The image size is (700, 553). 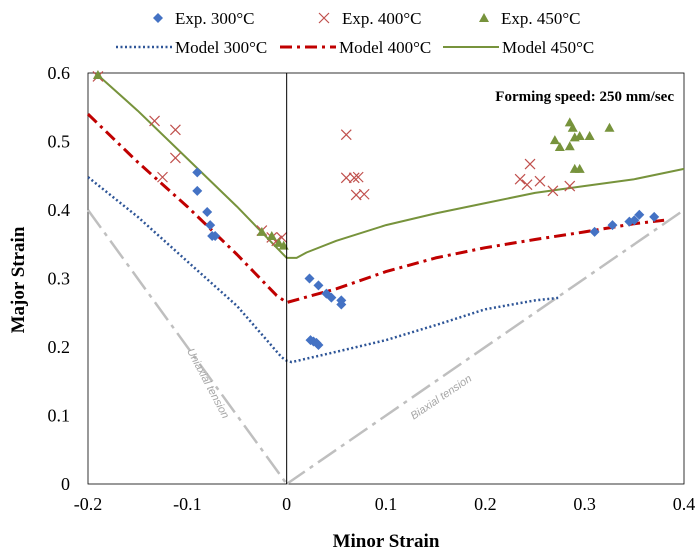 I want to click on biaxial-tension-label: Biaxial tension, so click(x=442, y=398).